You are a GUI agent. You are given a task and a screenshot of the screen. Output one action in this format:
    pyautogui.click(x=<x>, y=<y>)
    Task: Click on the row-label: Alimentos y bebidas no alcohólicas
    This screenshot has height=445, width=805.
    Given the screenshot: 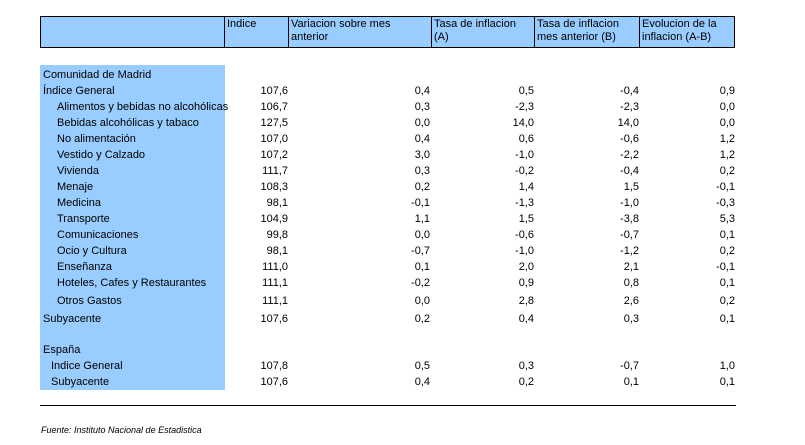 What is the action you would take?
    pyautogui.click(x=143, y=107)
    